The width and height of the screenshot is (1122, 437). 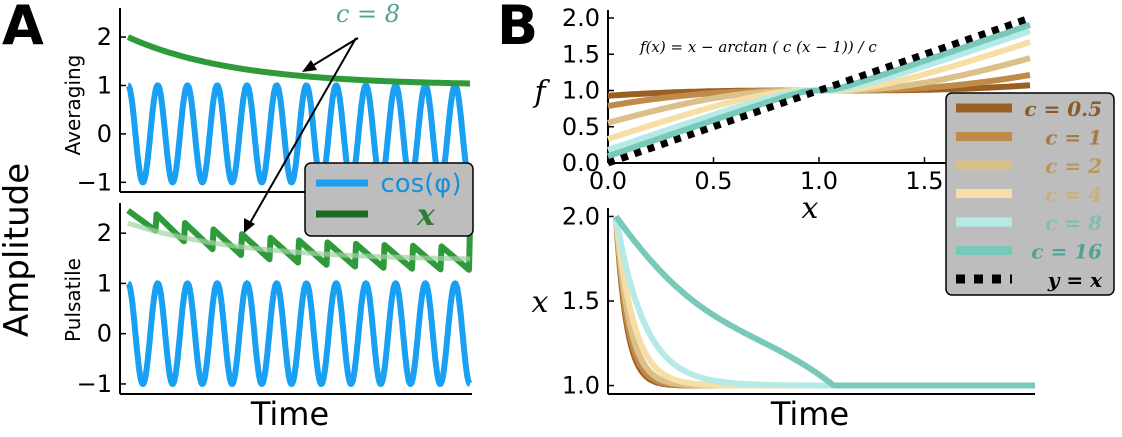 I want to click on legend-b-label: c = 1, so click(x=1073, y=138).